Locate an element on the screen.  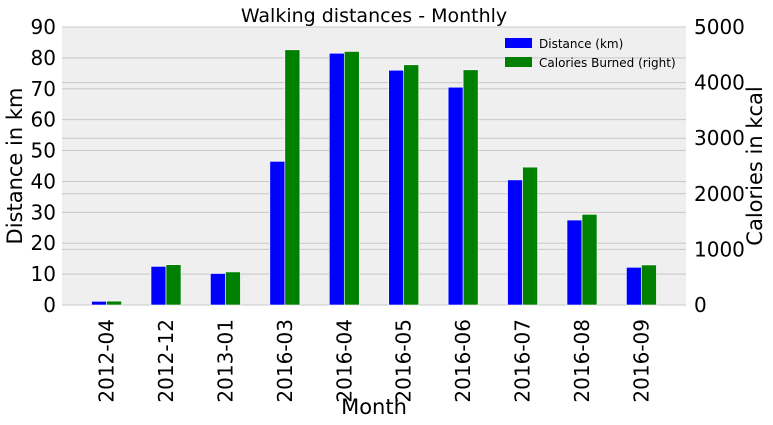
y-tick-label-left: 60 is located at coordinates (43, 120).